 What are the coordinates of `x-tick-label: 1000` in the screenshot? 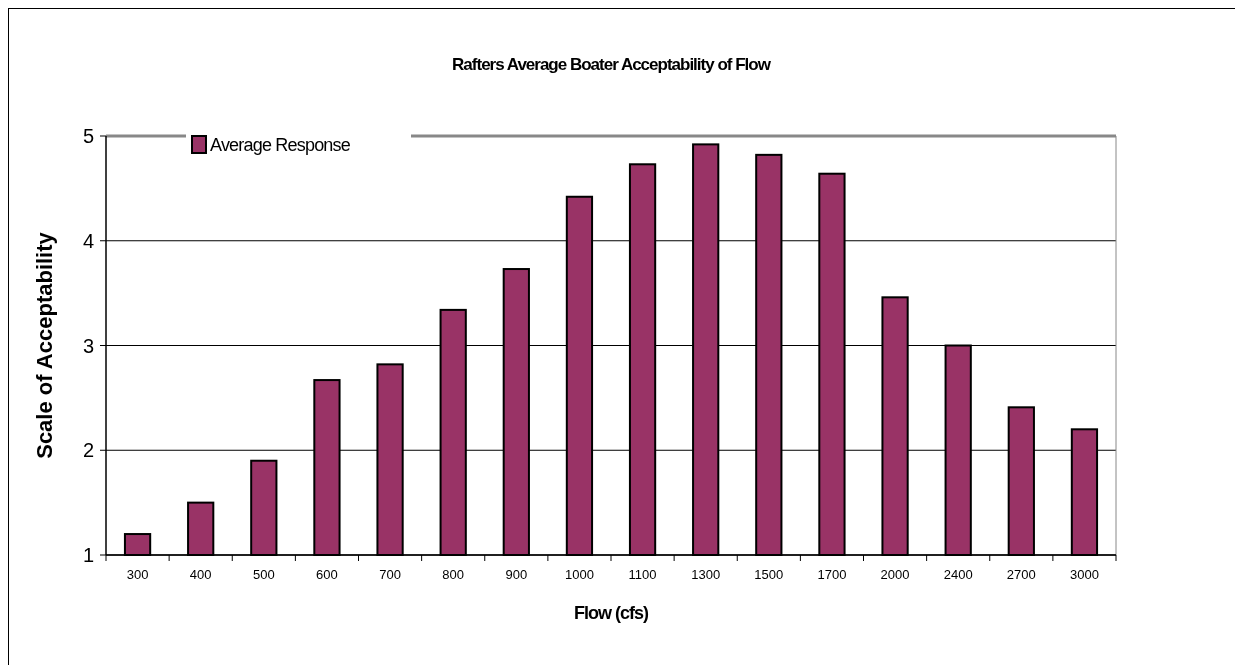 It's located at (579, 574).